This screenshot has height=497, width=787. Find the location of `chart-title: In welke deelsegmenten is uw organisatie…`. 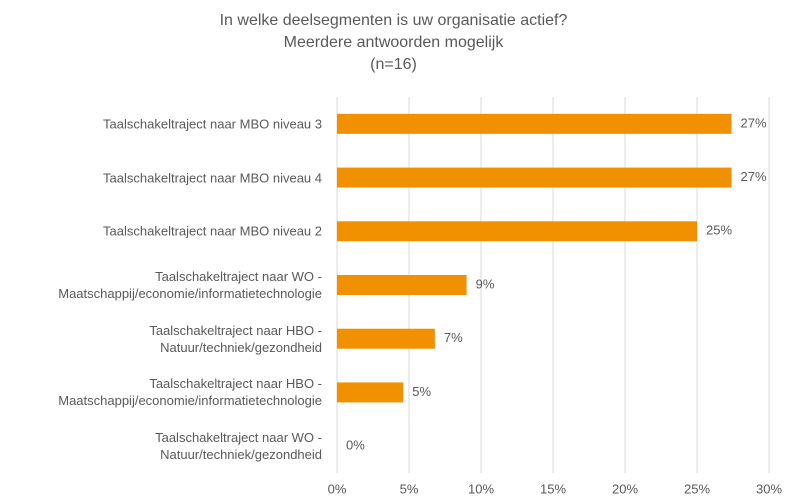

chart-title: In welke deelsegmenten is uw organisatie… is located at coordinates (393, 42).